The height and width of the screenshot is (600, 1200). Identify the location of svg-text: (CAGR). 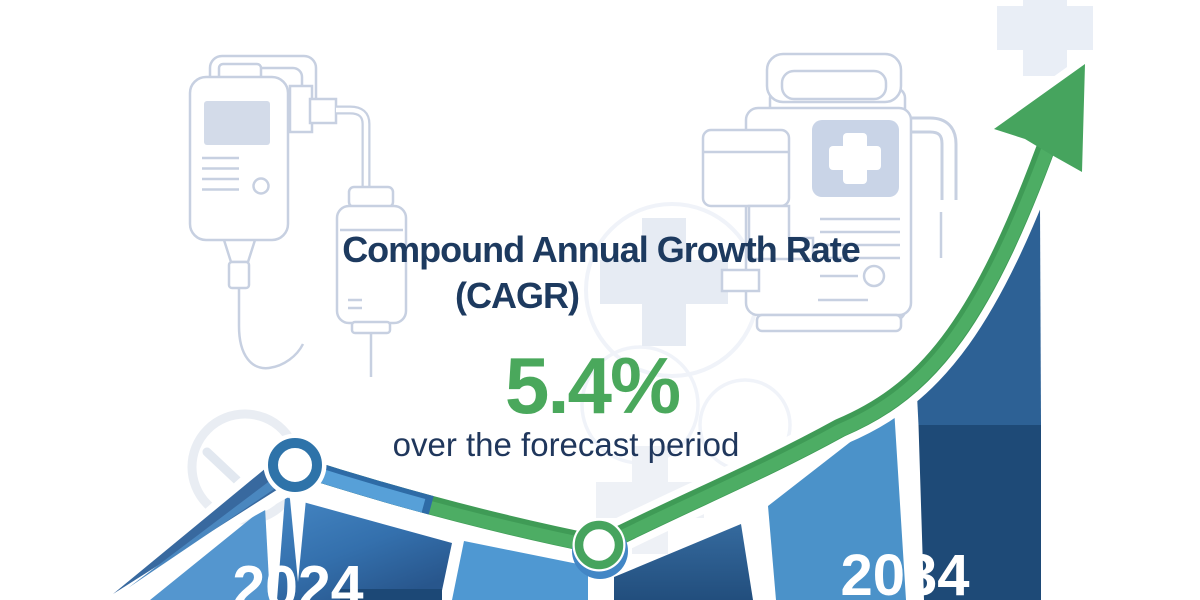
(517, 295).